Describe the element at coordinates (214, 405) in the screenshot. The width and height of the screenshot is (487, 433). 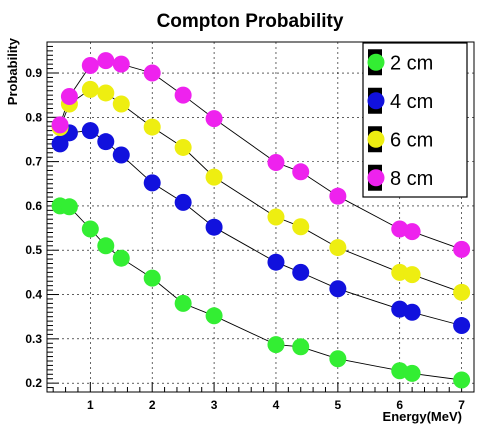
I see `x-tick-label: 3` at that location.